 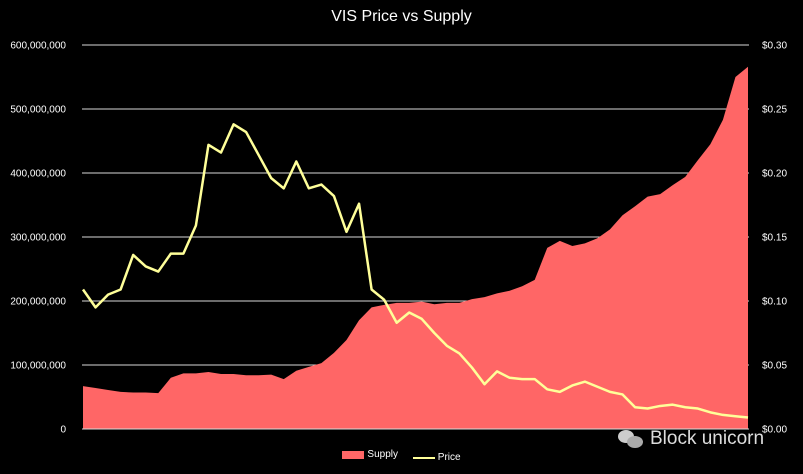 What do you see at coordinates (401, 456) in the screenshot?
I see `legend: Supply Price` at bounding box center [401, 456].